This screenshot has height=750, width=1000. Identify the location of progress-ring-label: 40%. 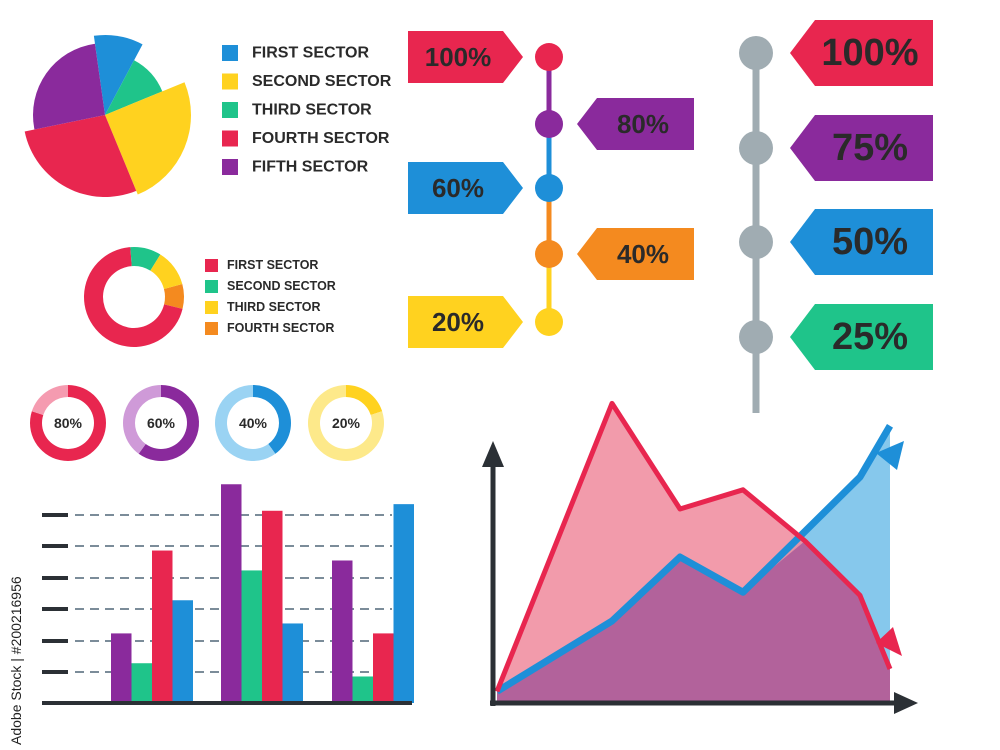
(253, 423).